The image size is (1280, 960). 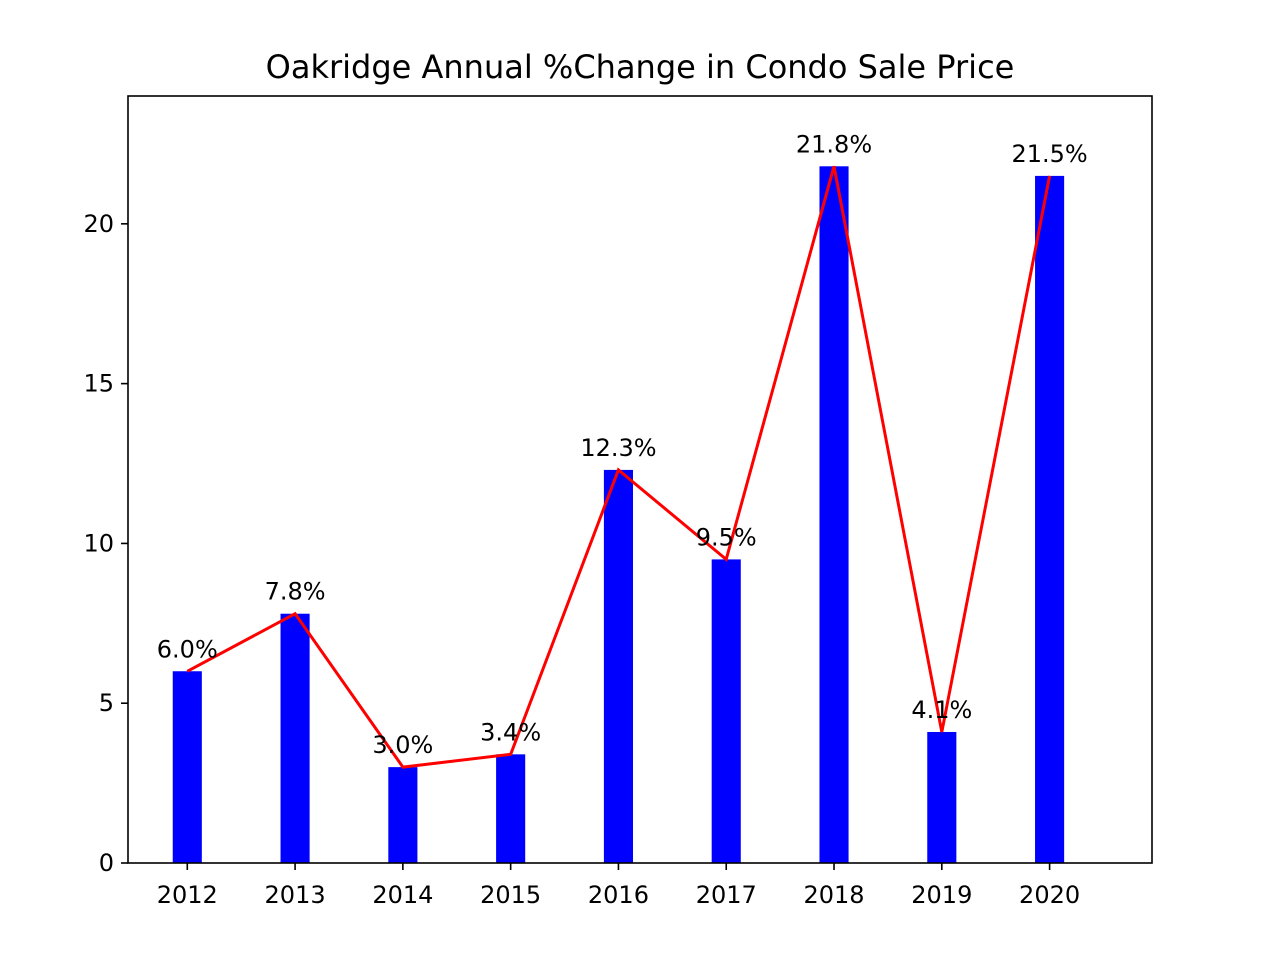 What do you see at coordinates (1050, 519) in the screenshot?
I see `bar-2020` at bounding box center [1050, 519].